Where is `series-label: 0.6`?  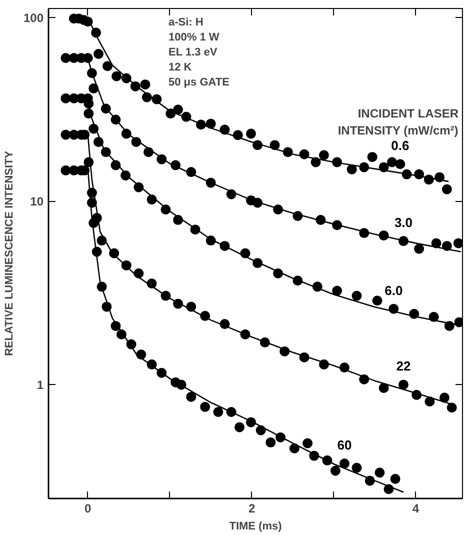
series-label: 0.6 is located at coordinates (400, 146).